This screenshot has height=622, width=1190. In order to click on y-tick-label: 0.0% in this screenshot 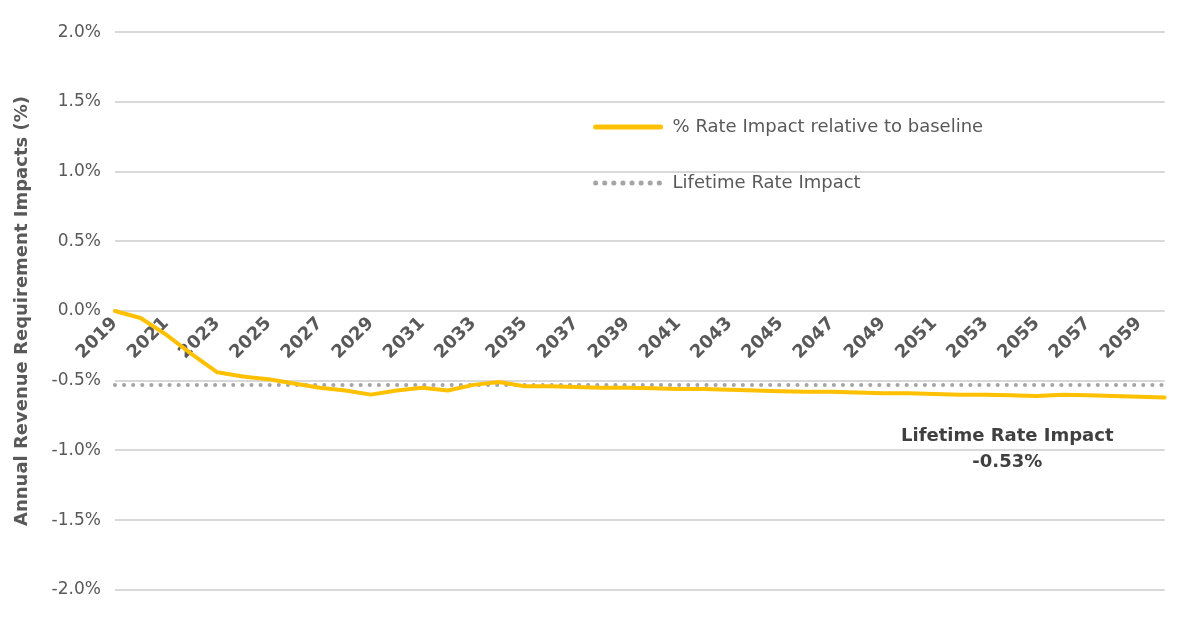, I will do `click(79, 309)`.